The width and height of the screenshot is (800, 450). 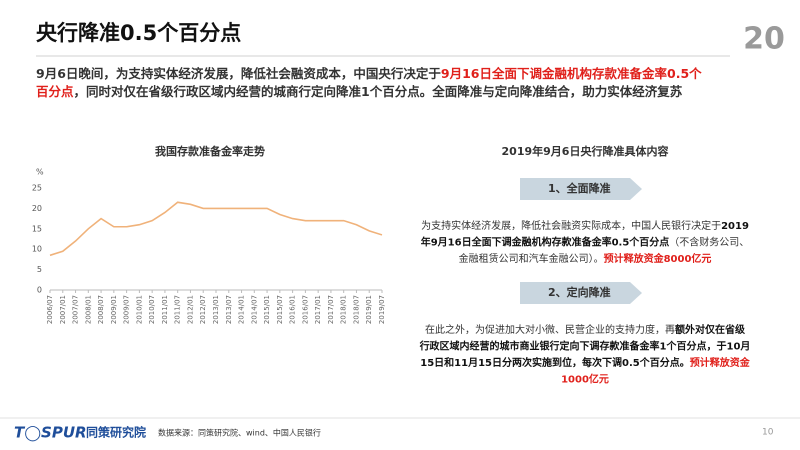 What do you see at coordinates (50, 433) in the screenshot?
I see `brand: T◯SPUR` at bounding box center [50, 433].